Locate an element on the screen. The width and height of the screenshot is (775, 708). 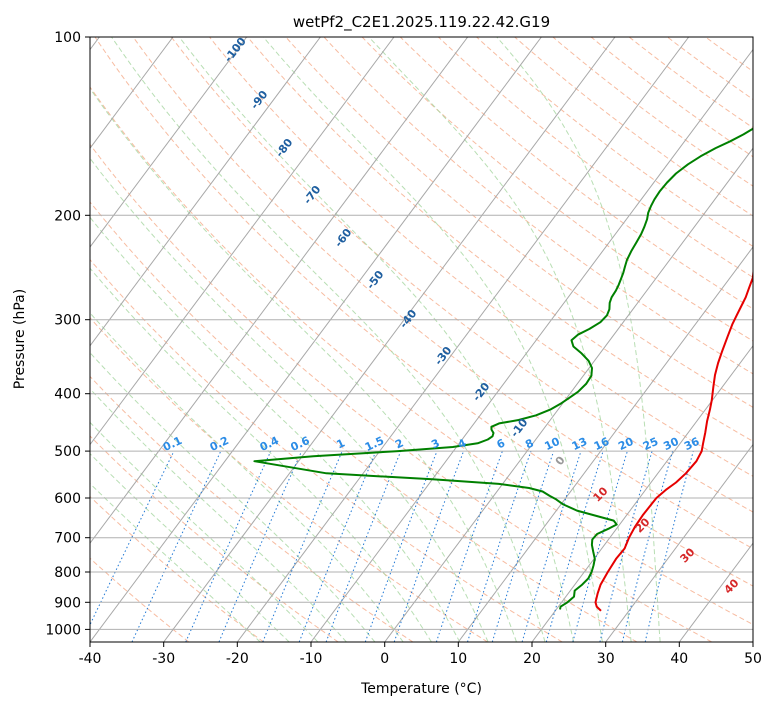
y-tick-label: 300 is located at coordinates (67, 321).